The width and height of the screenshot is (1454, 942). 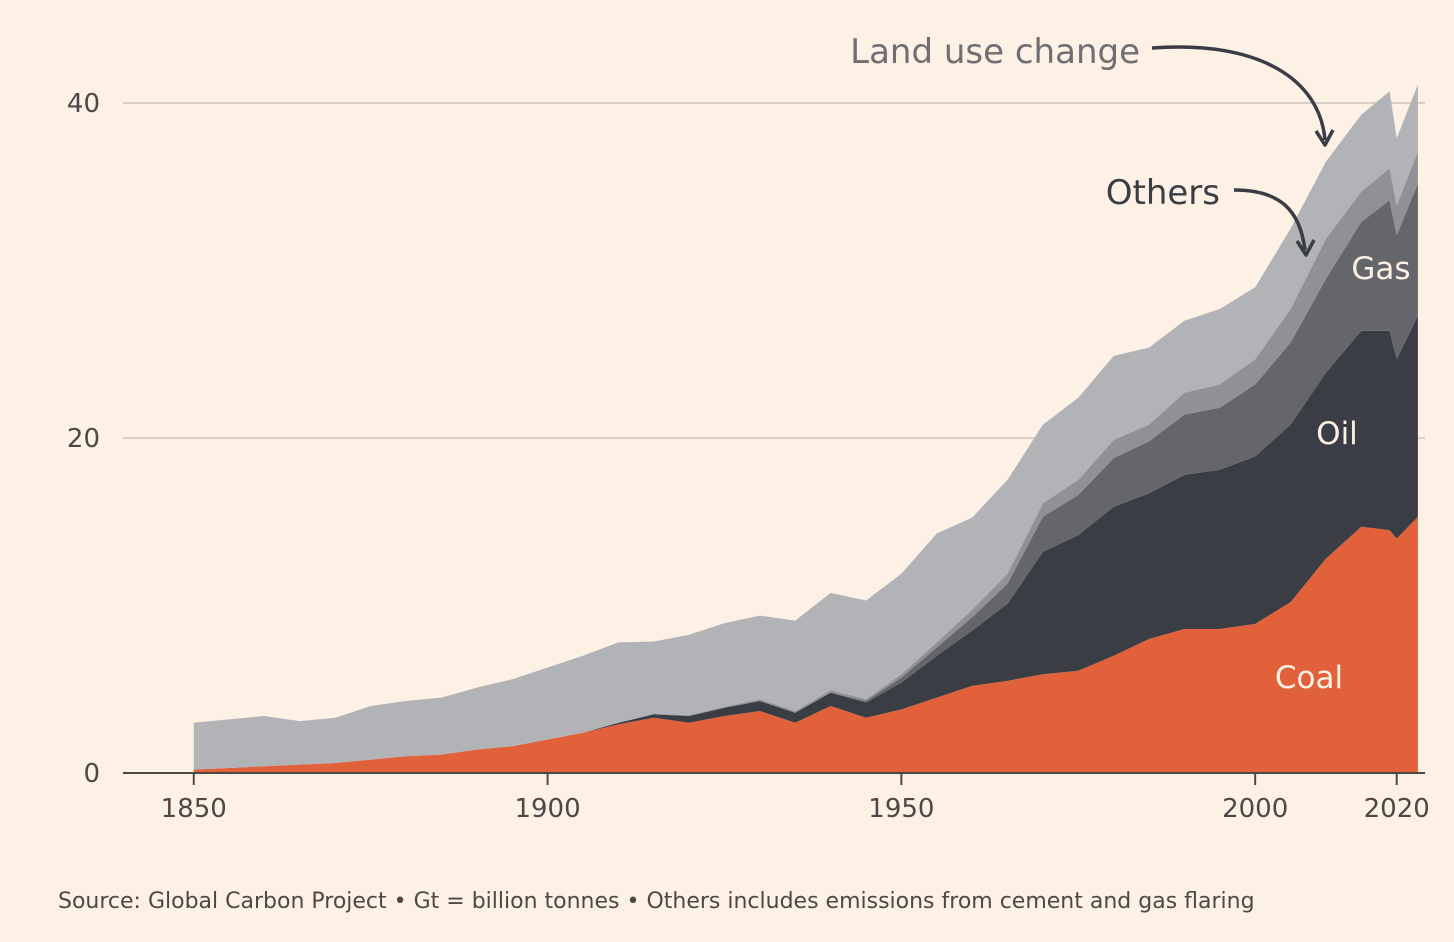 What do you see at coordinates (194, 809) in the screenshot?
I see `x-tick-label: 1850` at bounding box center [194, 809].